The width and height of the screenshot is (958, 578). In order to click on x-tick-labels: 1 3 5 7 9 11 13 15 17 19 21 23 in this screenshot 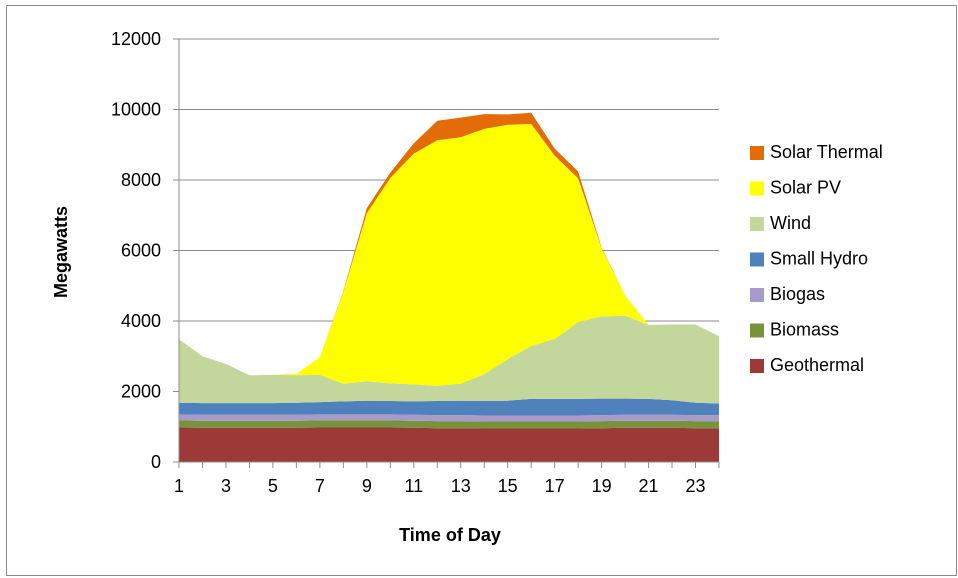, I will do `click(440, 486)`.